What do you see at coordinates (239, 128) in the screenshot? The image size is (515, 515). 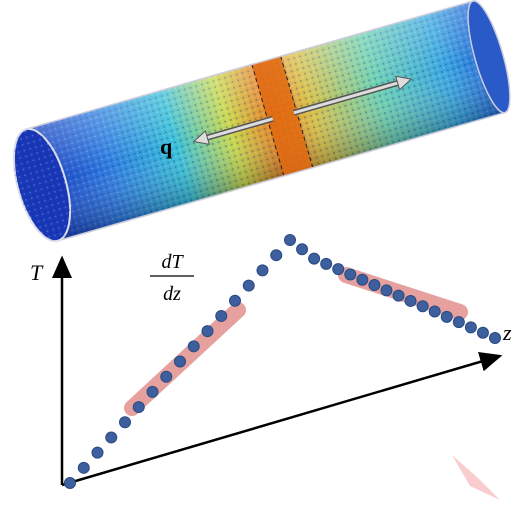 I see `flux-arrow-left` at bounding box center [239, 128].